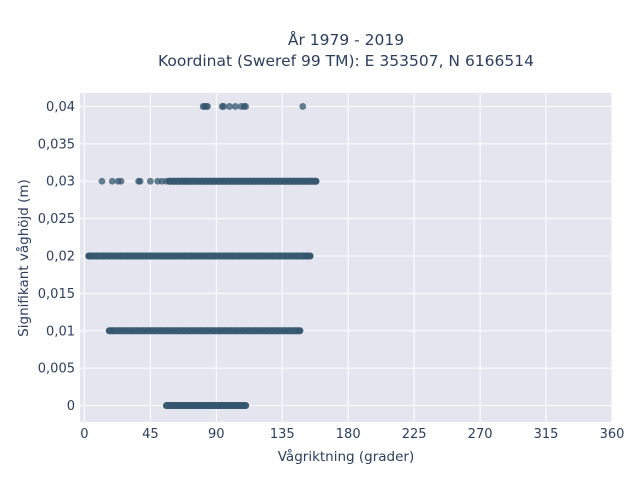 This screenshot has height=480, width=640. What do you see at coordinates (414, 434) in the screenshot?
I see `x-tick-label: 225` at bounding box center [414, 434].